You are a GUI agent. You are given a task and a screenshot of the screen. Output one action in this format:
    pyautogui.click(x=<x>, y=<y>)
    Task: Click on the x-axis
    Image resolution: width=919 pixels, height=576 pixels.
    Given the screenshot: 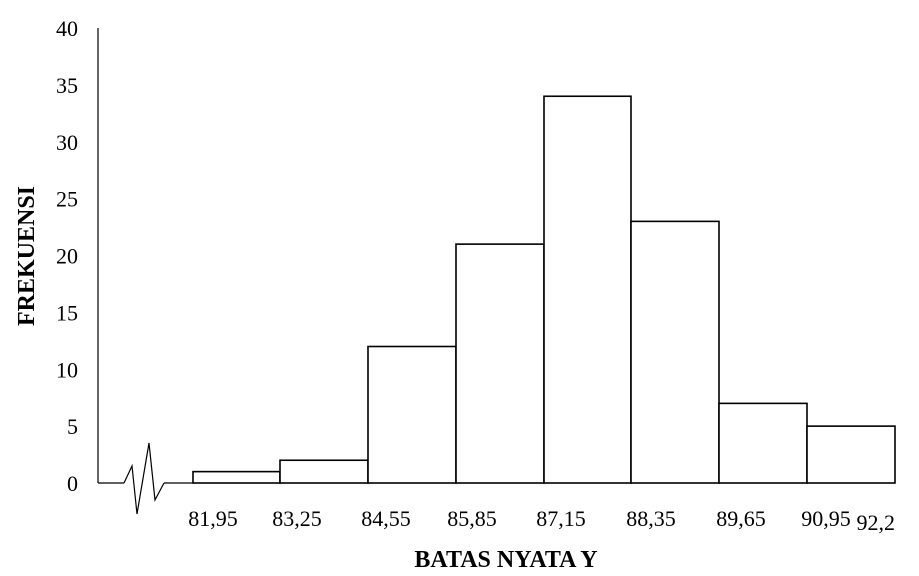 What is the action you would take?
    pyautogui.click(x=145, y=478)
    